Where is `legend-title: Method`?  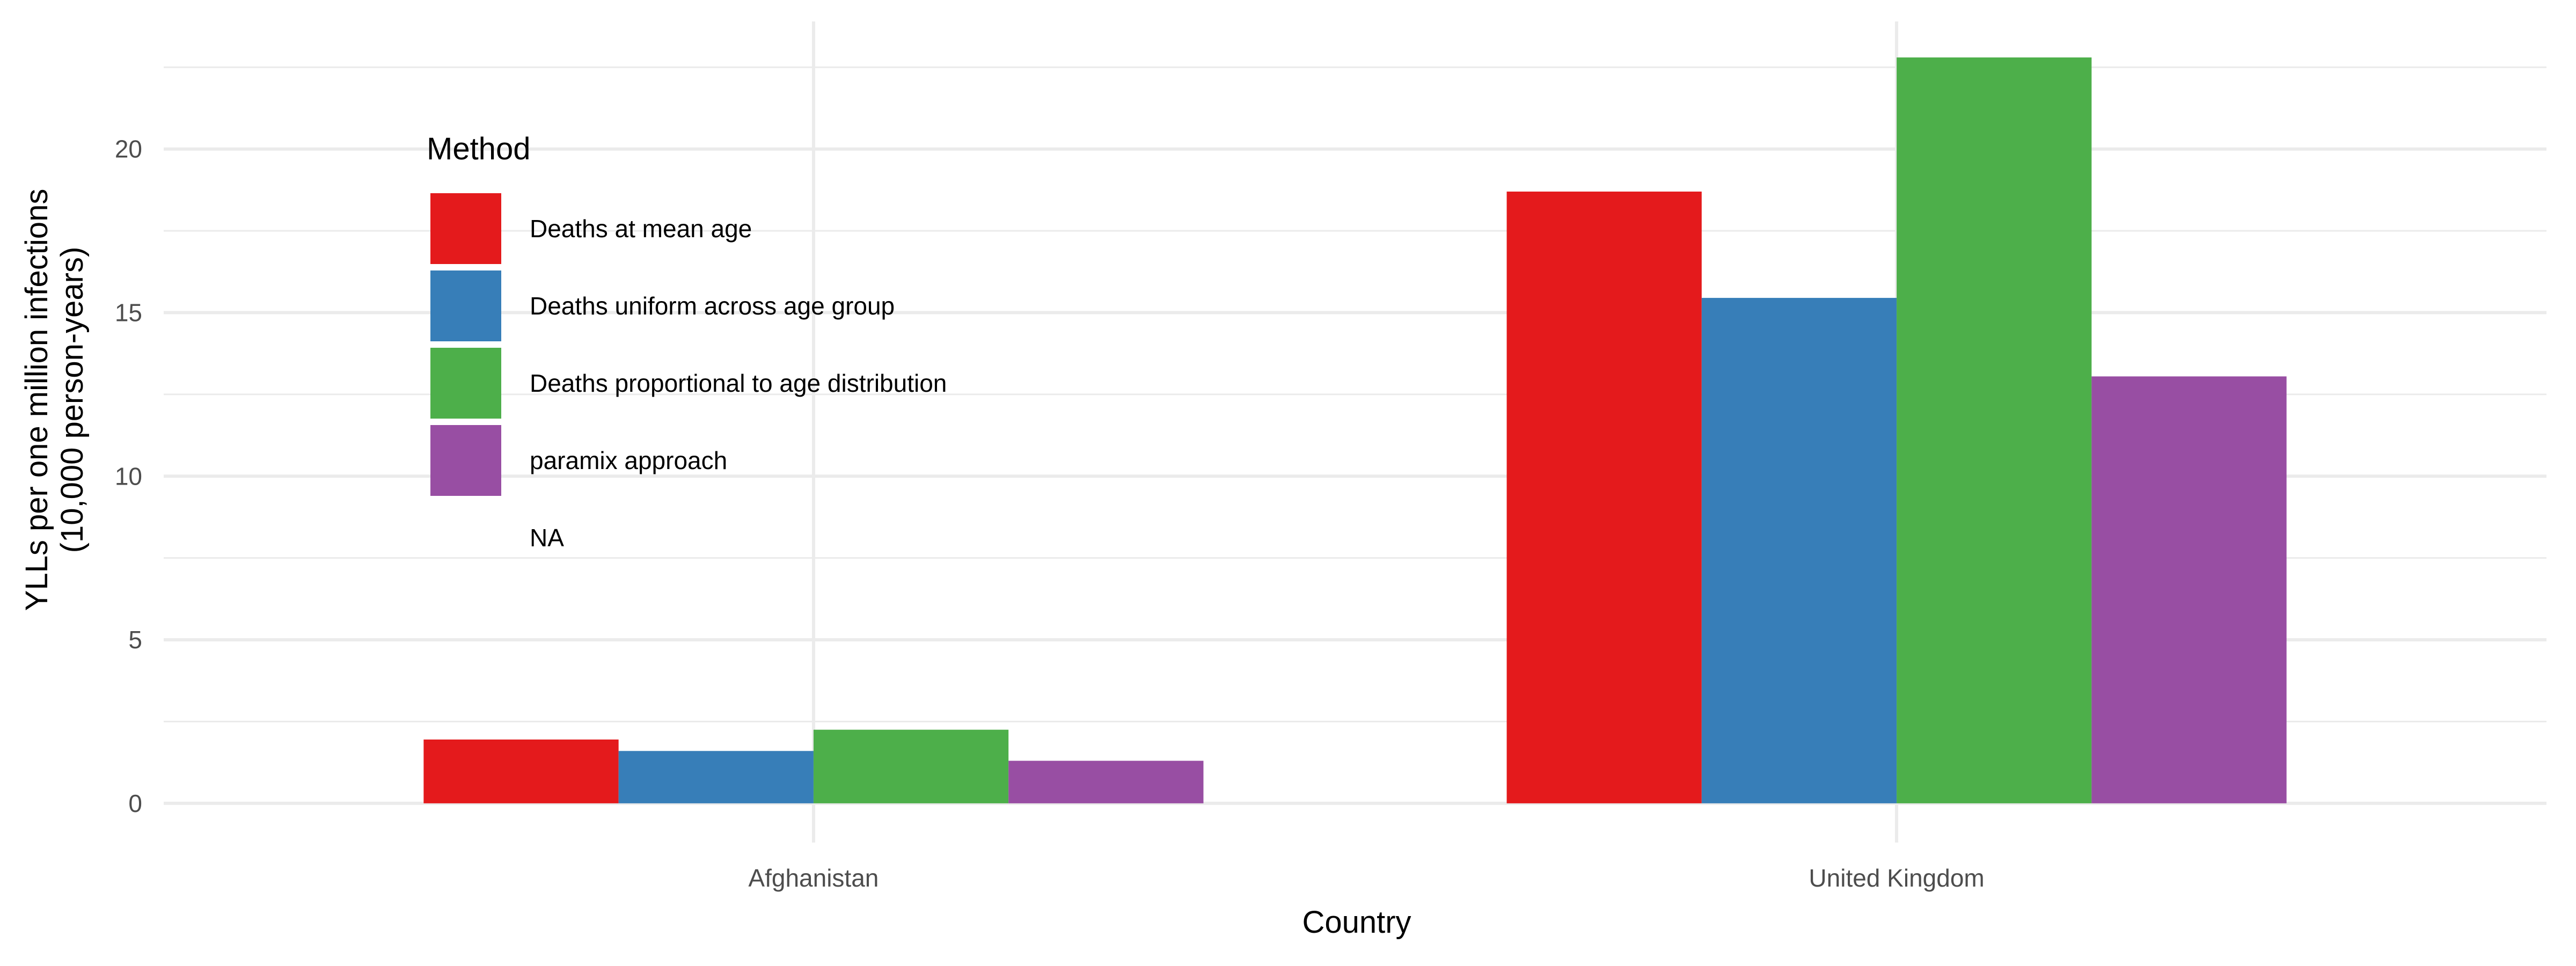
legend-title: Method is located at coordinates (478, 148).